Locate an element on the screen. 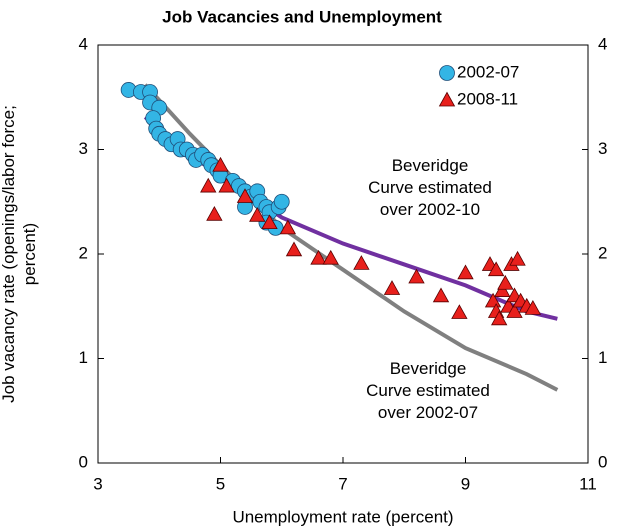 This screenshot has width=619, height=531. chart-title: Job Vacancies and Unemployment is located at coordinates (302, 16).